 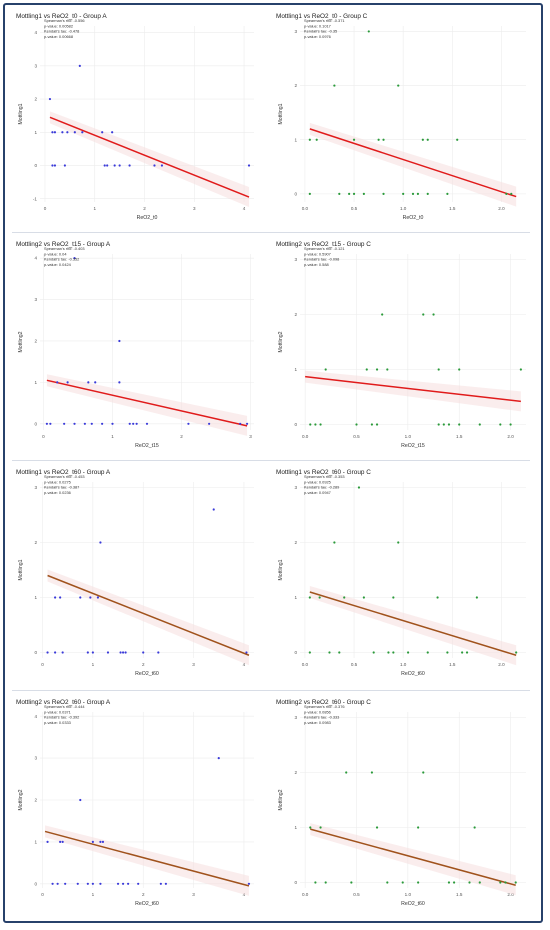 What do you see at coordinates (317, 25) in the screenshot?
I see `stat-line: p-value: 0.1017` at bounding box center [317, 25].